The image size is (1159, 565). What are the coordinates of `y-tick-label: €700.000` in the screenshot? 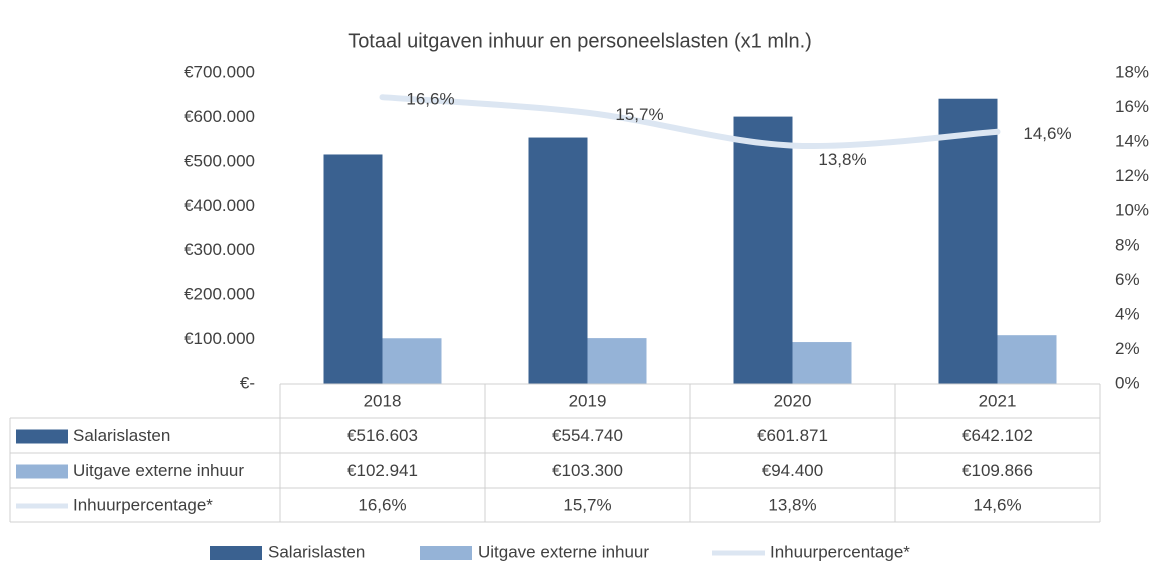 It's located at (219, 71).